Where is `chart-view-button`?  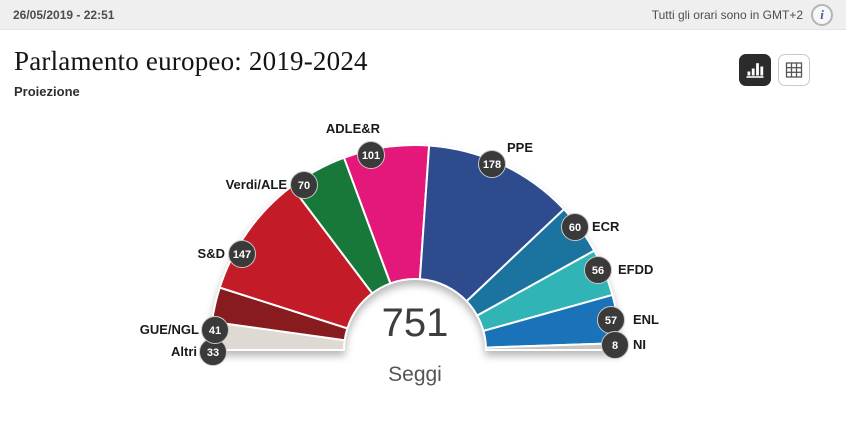 chart-view-button is located at coordinates (755, 70).